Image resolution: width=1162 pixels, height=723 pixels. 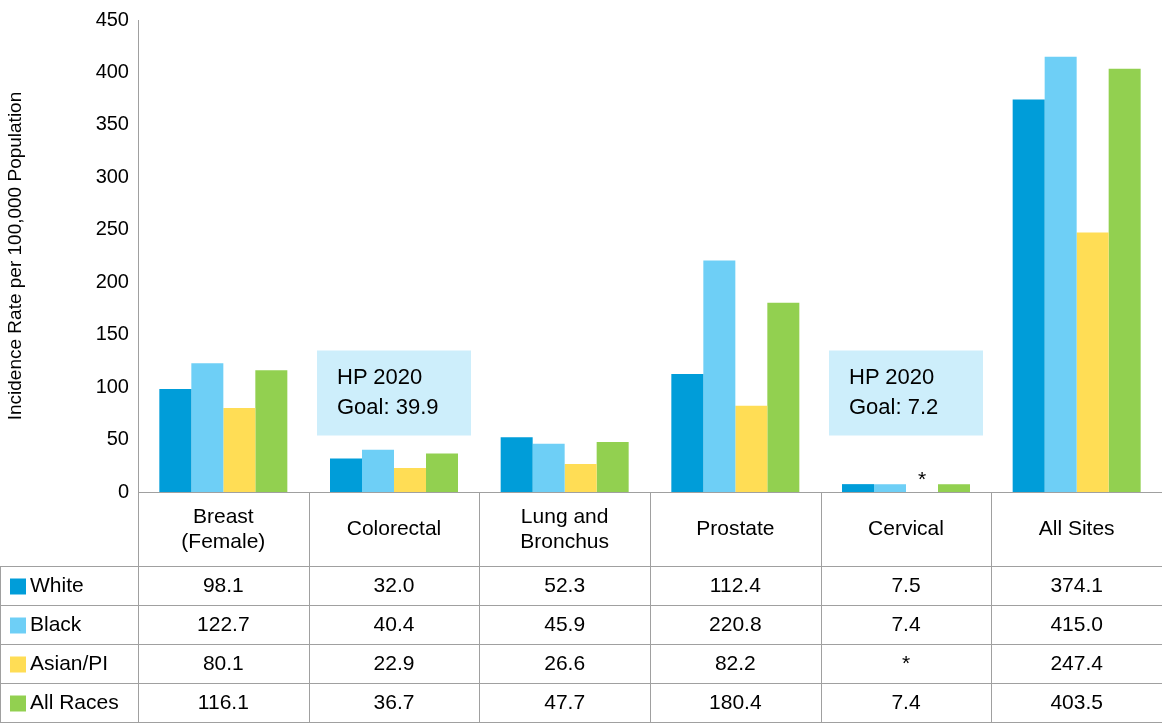 I want to click on x-tick-label: All Sites, so click(x=1076, y=528).